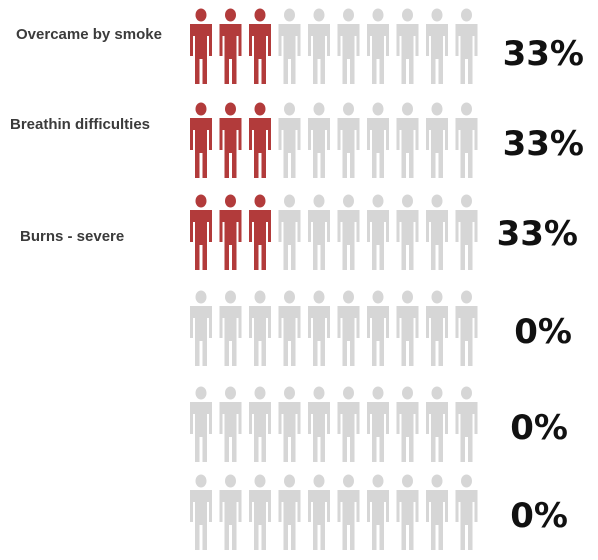  I want to click on row-label: Breathin difficulties, so click(80, 124).